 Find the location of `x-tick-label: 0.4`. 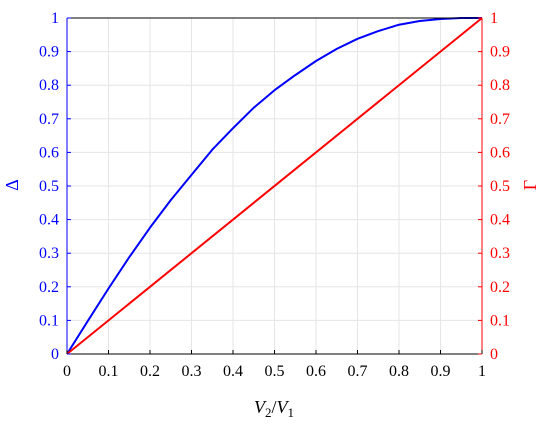

x-tick-label: 0.4 is located at coordinates (233, 371).